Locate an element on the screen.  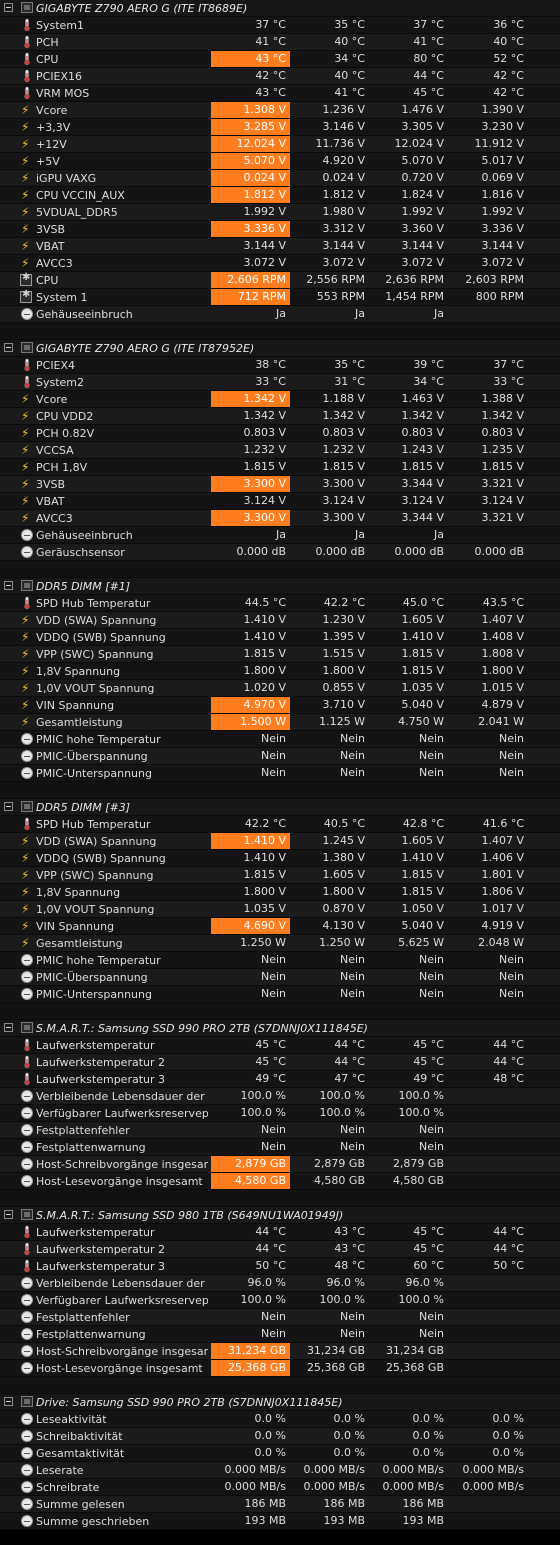
sensor-row-system2: System2 33 °C 31 °C 34 °C 33 °C is located at coordinates (280, 382).